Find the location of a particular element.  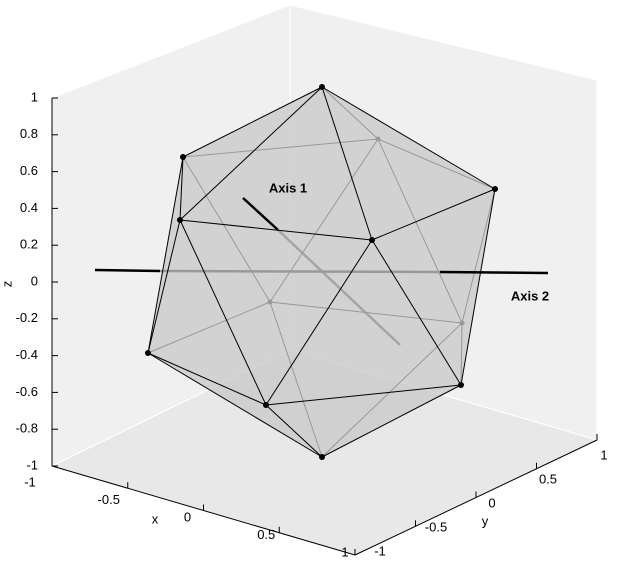

z-tick-label: -0.6 is located at coordinates (27, 391).